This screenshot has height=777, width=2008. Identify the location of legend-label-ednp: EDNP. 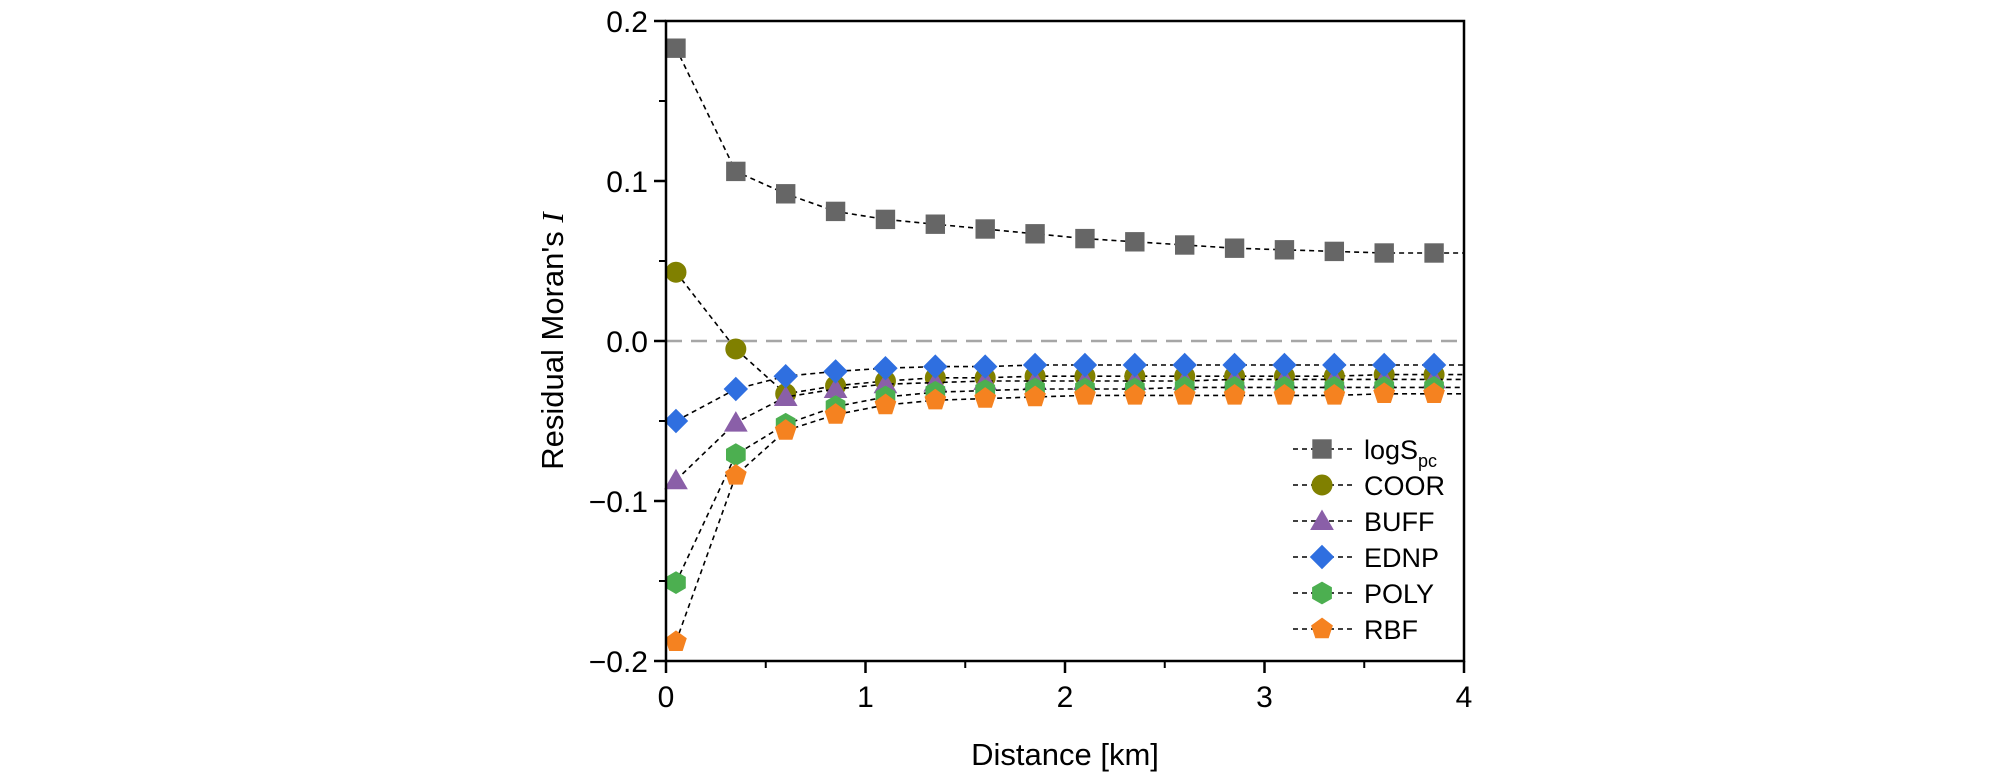
(1401, 558).